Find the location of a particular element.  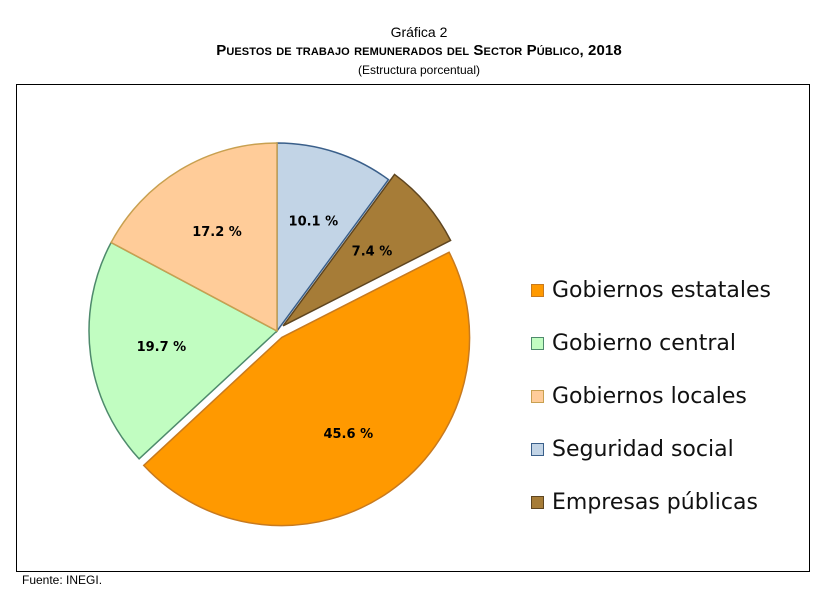

pie-slice-gobiernos-locales is located at coordinates (194, 237).